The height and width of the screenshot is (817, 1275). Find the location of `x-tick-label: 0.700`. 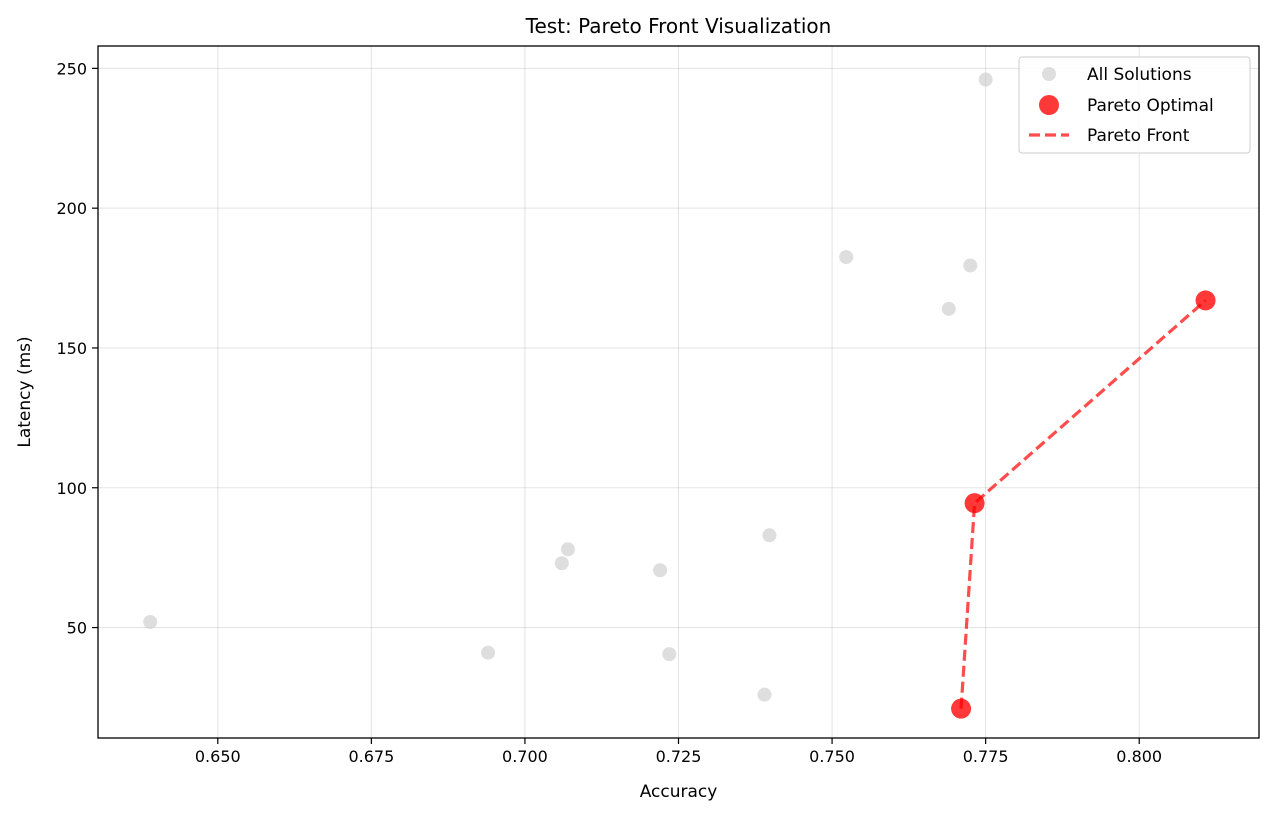

x-tick-label: 0.700 is located at coordinates (525, 756).